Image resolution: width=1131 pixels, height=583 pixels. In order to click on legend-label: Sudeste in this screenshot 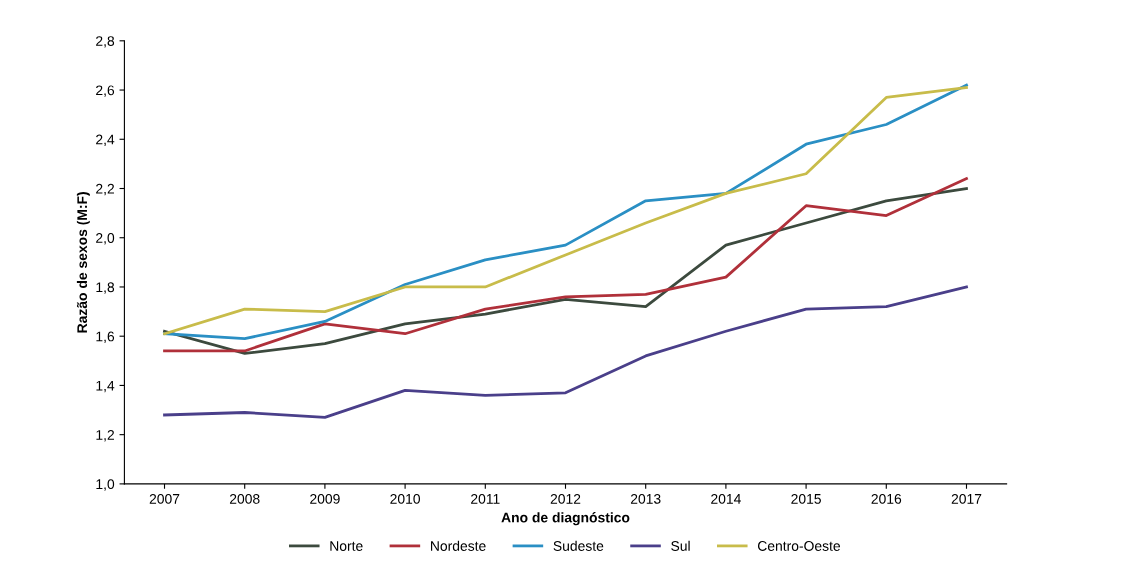, I will do `click(578, 545)`.